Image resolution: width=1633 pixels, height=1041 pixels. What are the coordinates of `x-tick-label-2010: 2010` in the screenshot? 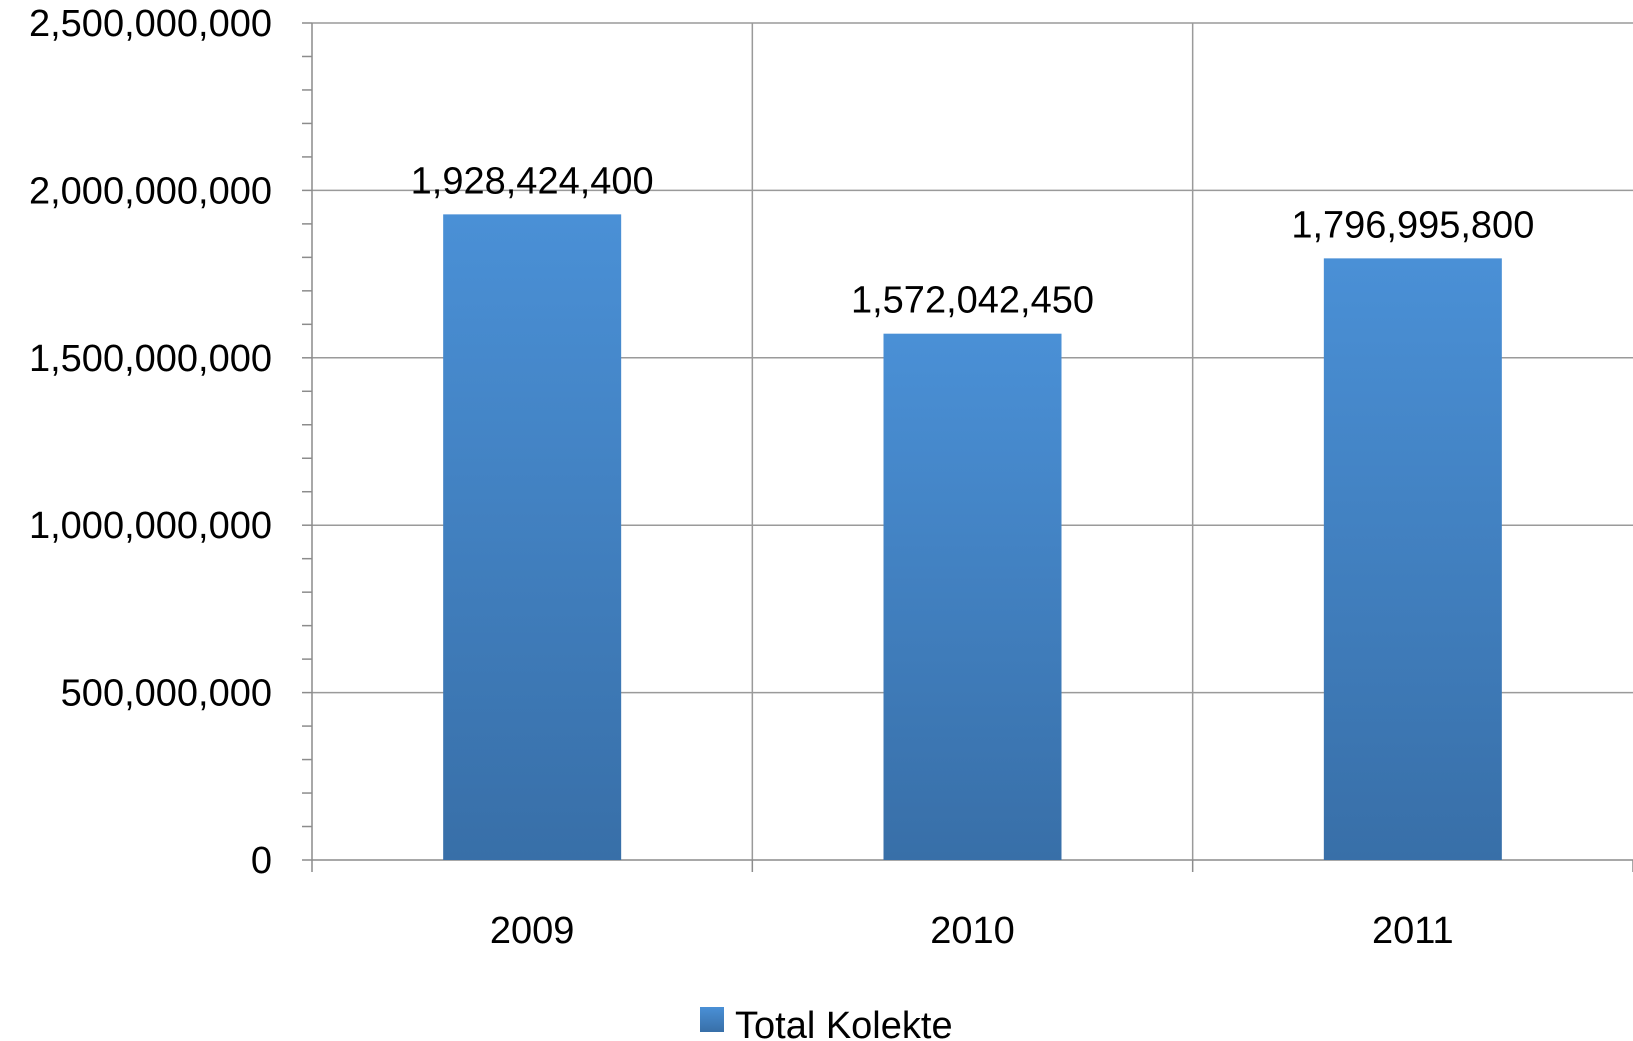 It's located at (972, 931).